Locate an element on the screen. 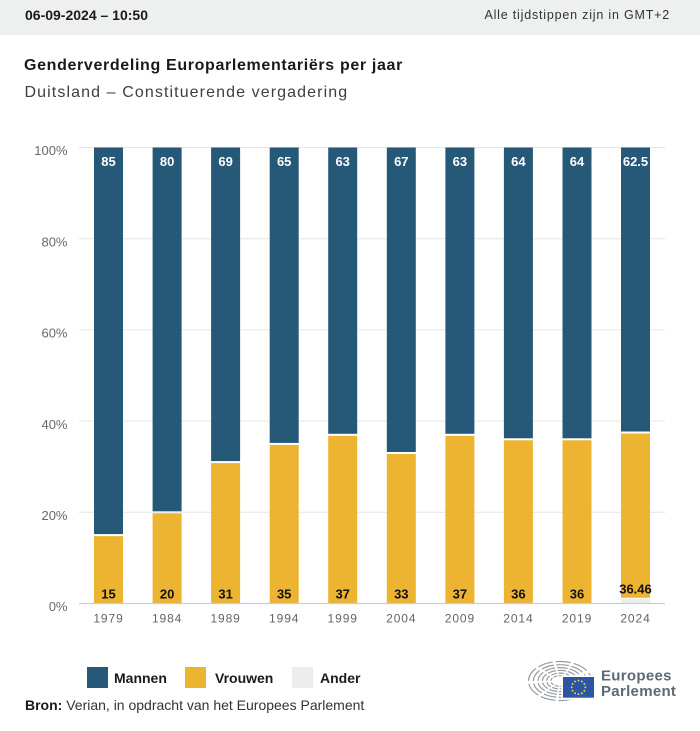 Image resolution: width=700 pixels, height=731 pixels. svg-text: 2004 is located at coordinates (401, 619).